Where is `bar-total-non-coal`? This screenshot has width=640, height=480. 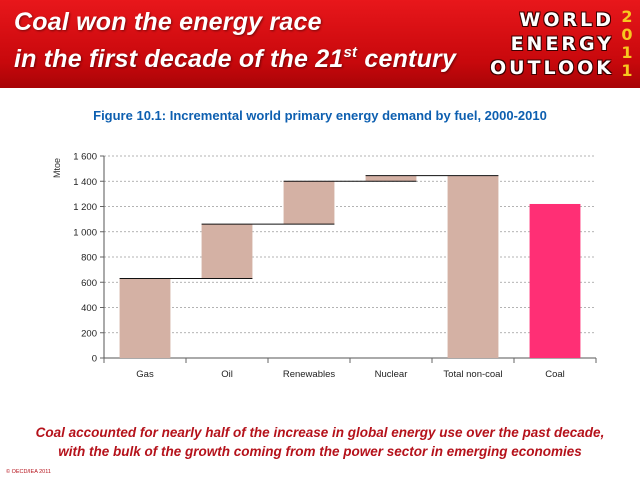 bar-total-non-coal is located at coordinates (473, 266).